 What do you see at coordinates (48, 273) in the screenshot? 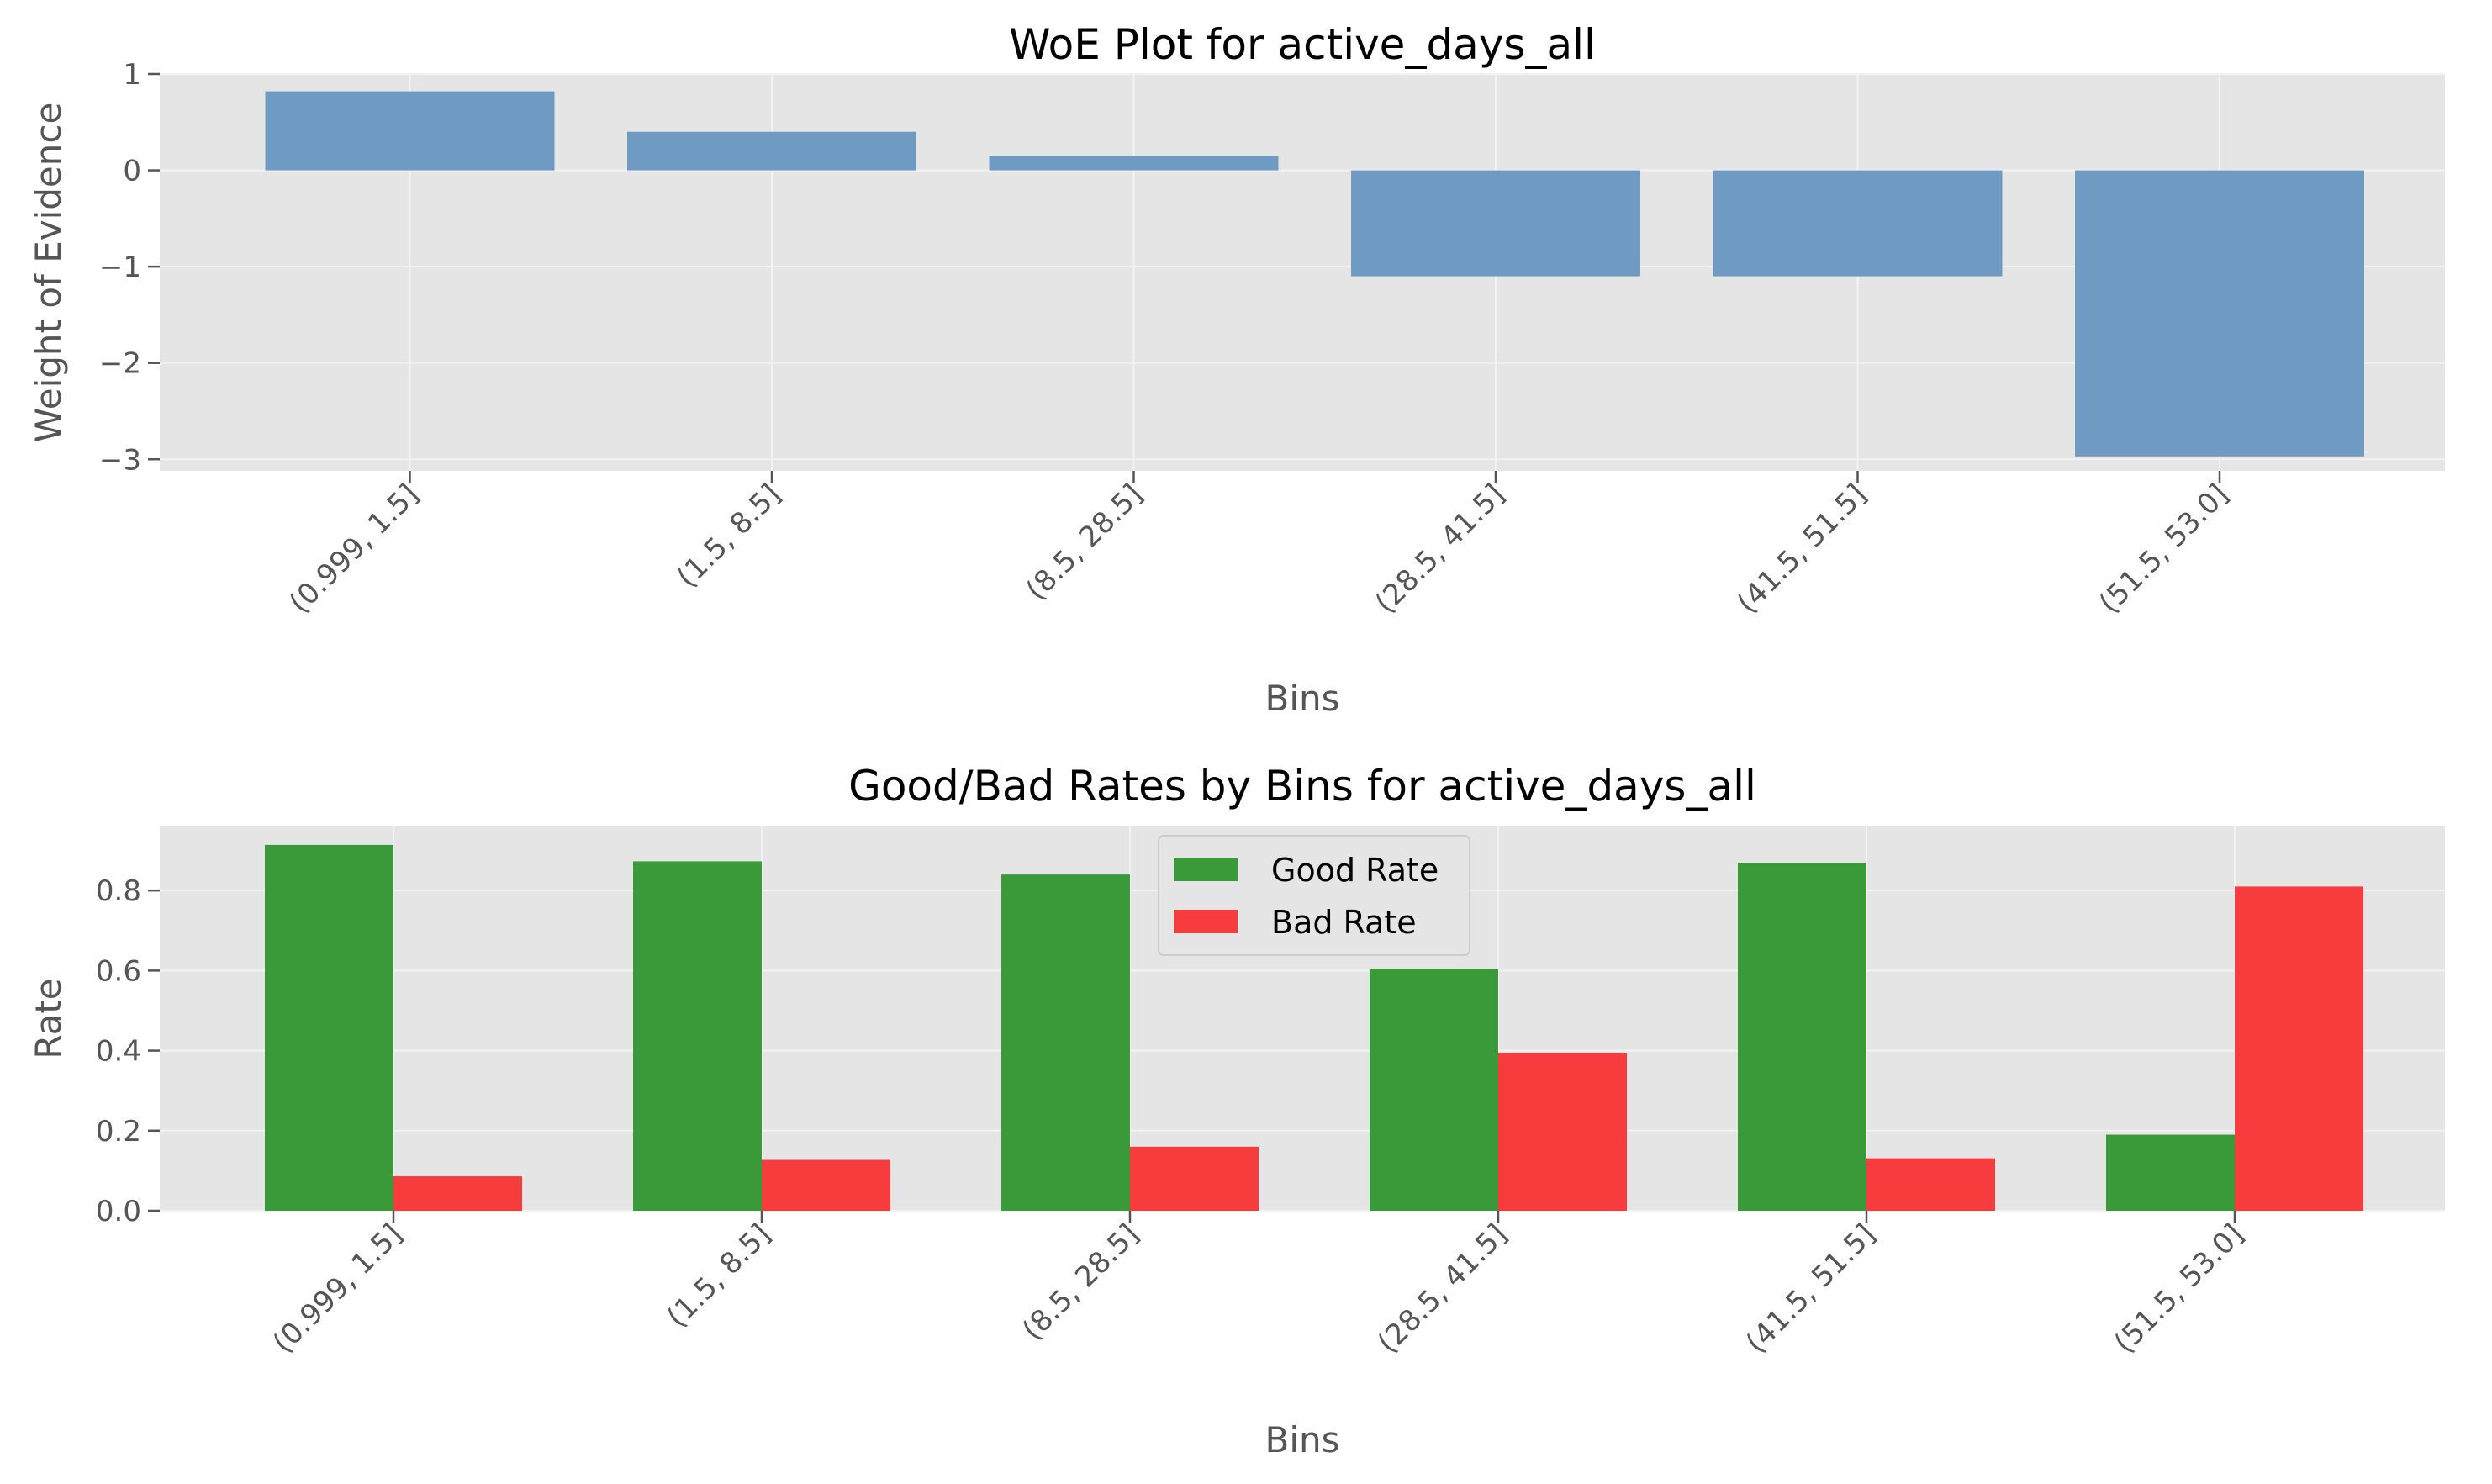
I see `woe-y-axis-label: Weight of Evidence` at bounding box center [48, 273].